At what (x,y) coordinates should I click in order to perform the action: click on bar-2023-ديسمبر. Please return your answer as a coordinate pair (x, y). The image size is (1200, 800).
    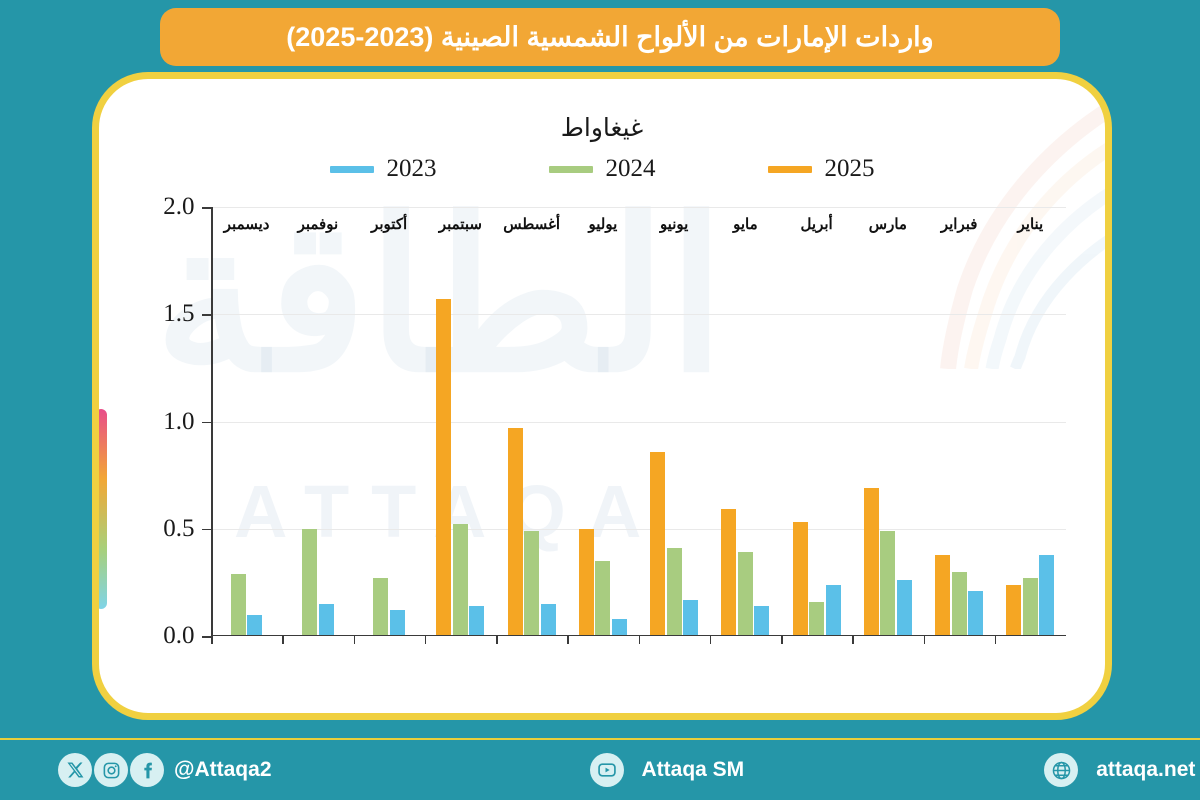
    Looking at the image, I should click on (255, 625).